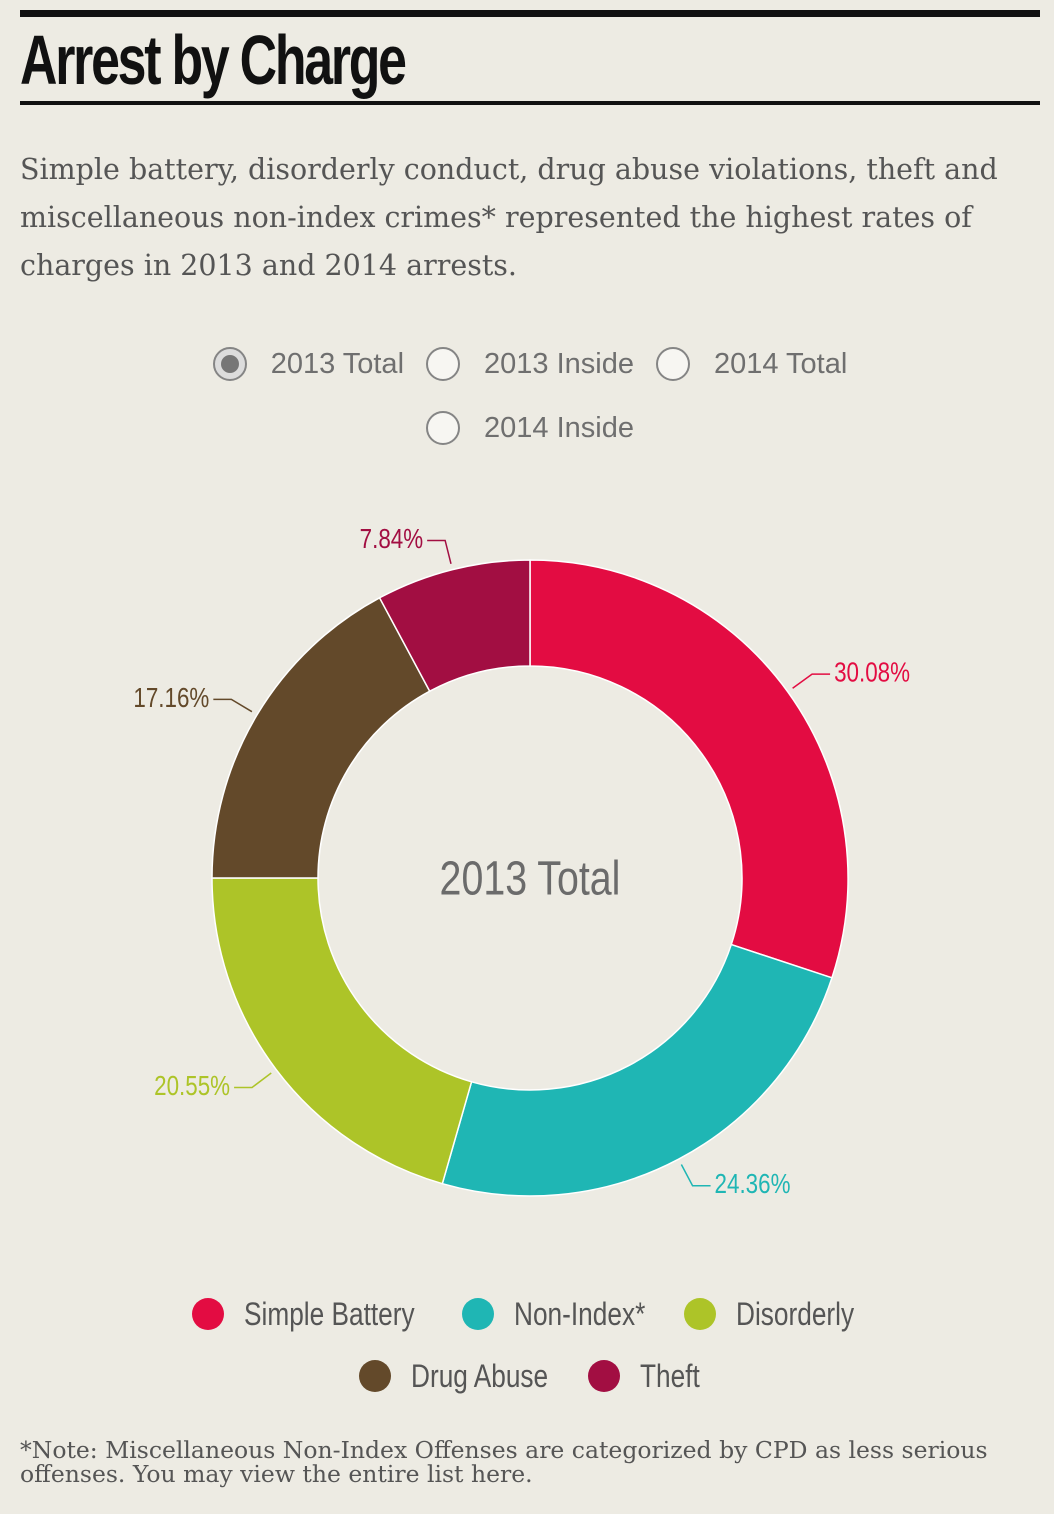  What do you see at coordinates (391, 539) in the screenshot?
I see `data-label: 7.84%` at bounding box center [391, 539].